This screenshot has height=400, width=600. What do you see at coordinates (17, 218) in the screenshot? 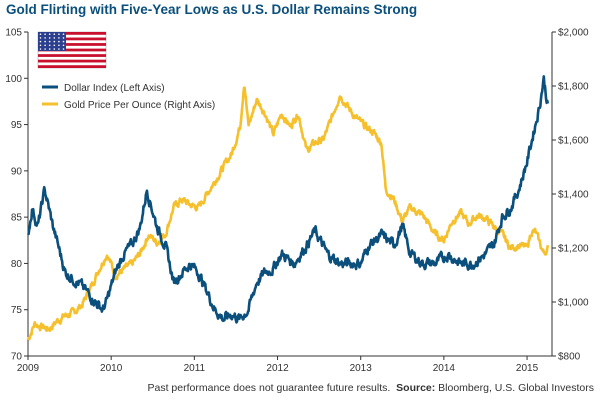
I see `left-tick-label: 85` at bounding box center [17, 218].